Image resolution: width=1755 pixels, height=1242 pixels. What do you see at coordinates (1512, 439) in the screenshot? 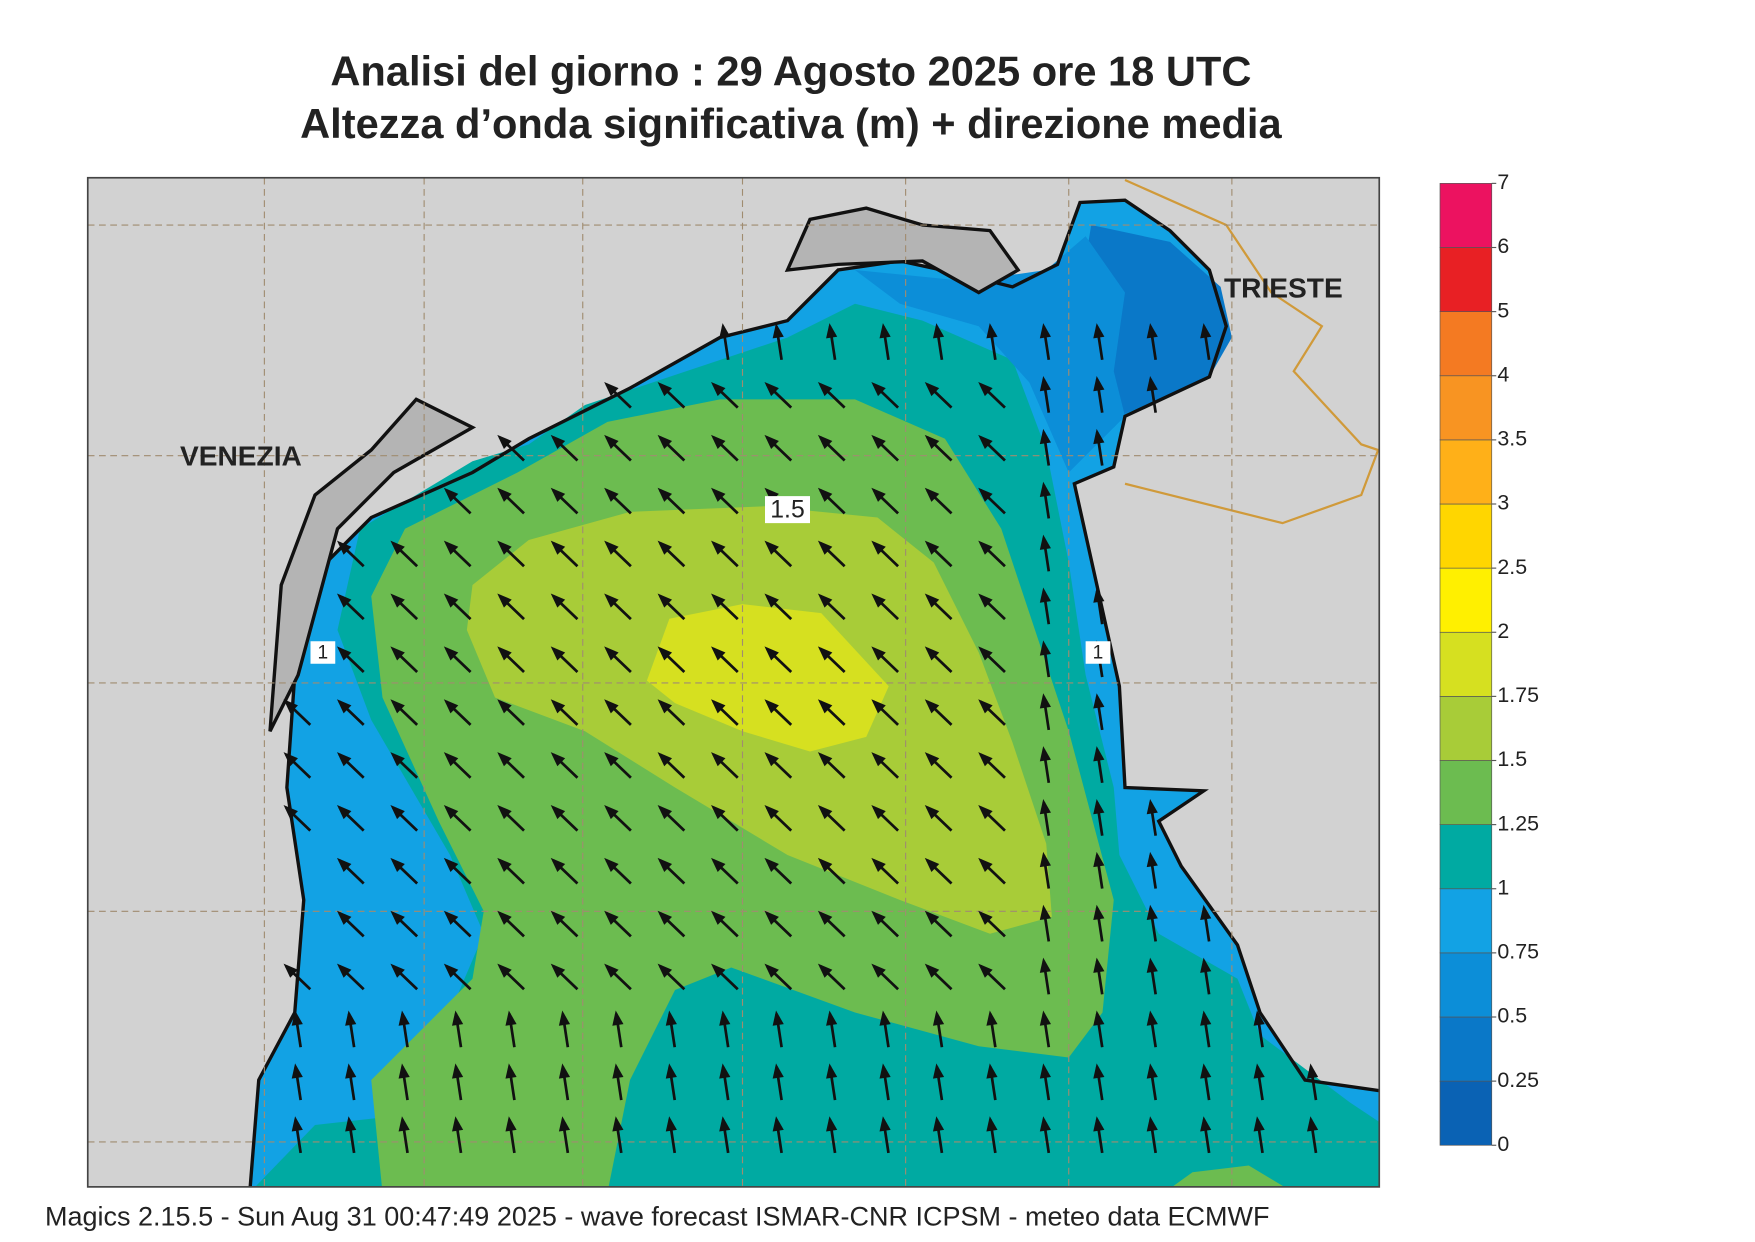
I see `colorbar-label: 3.5` at bounding box center [1512, 439].